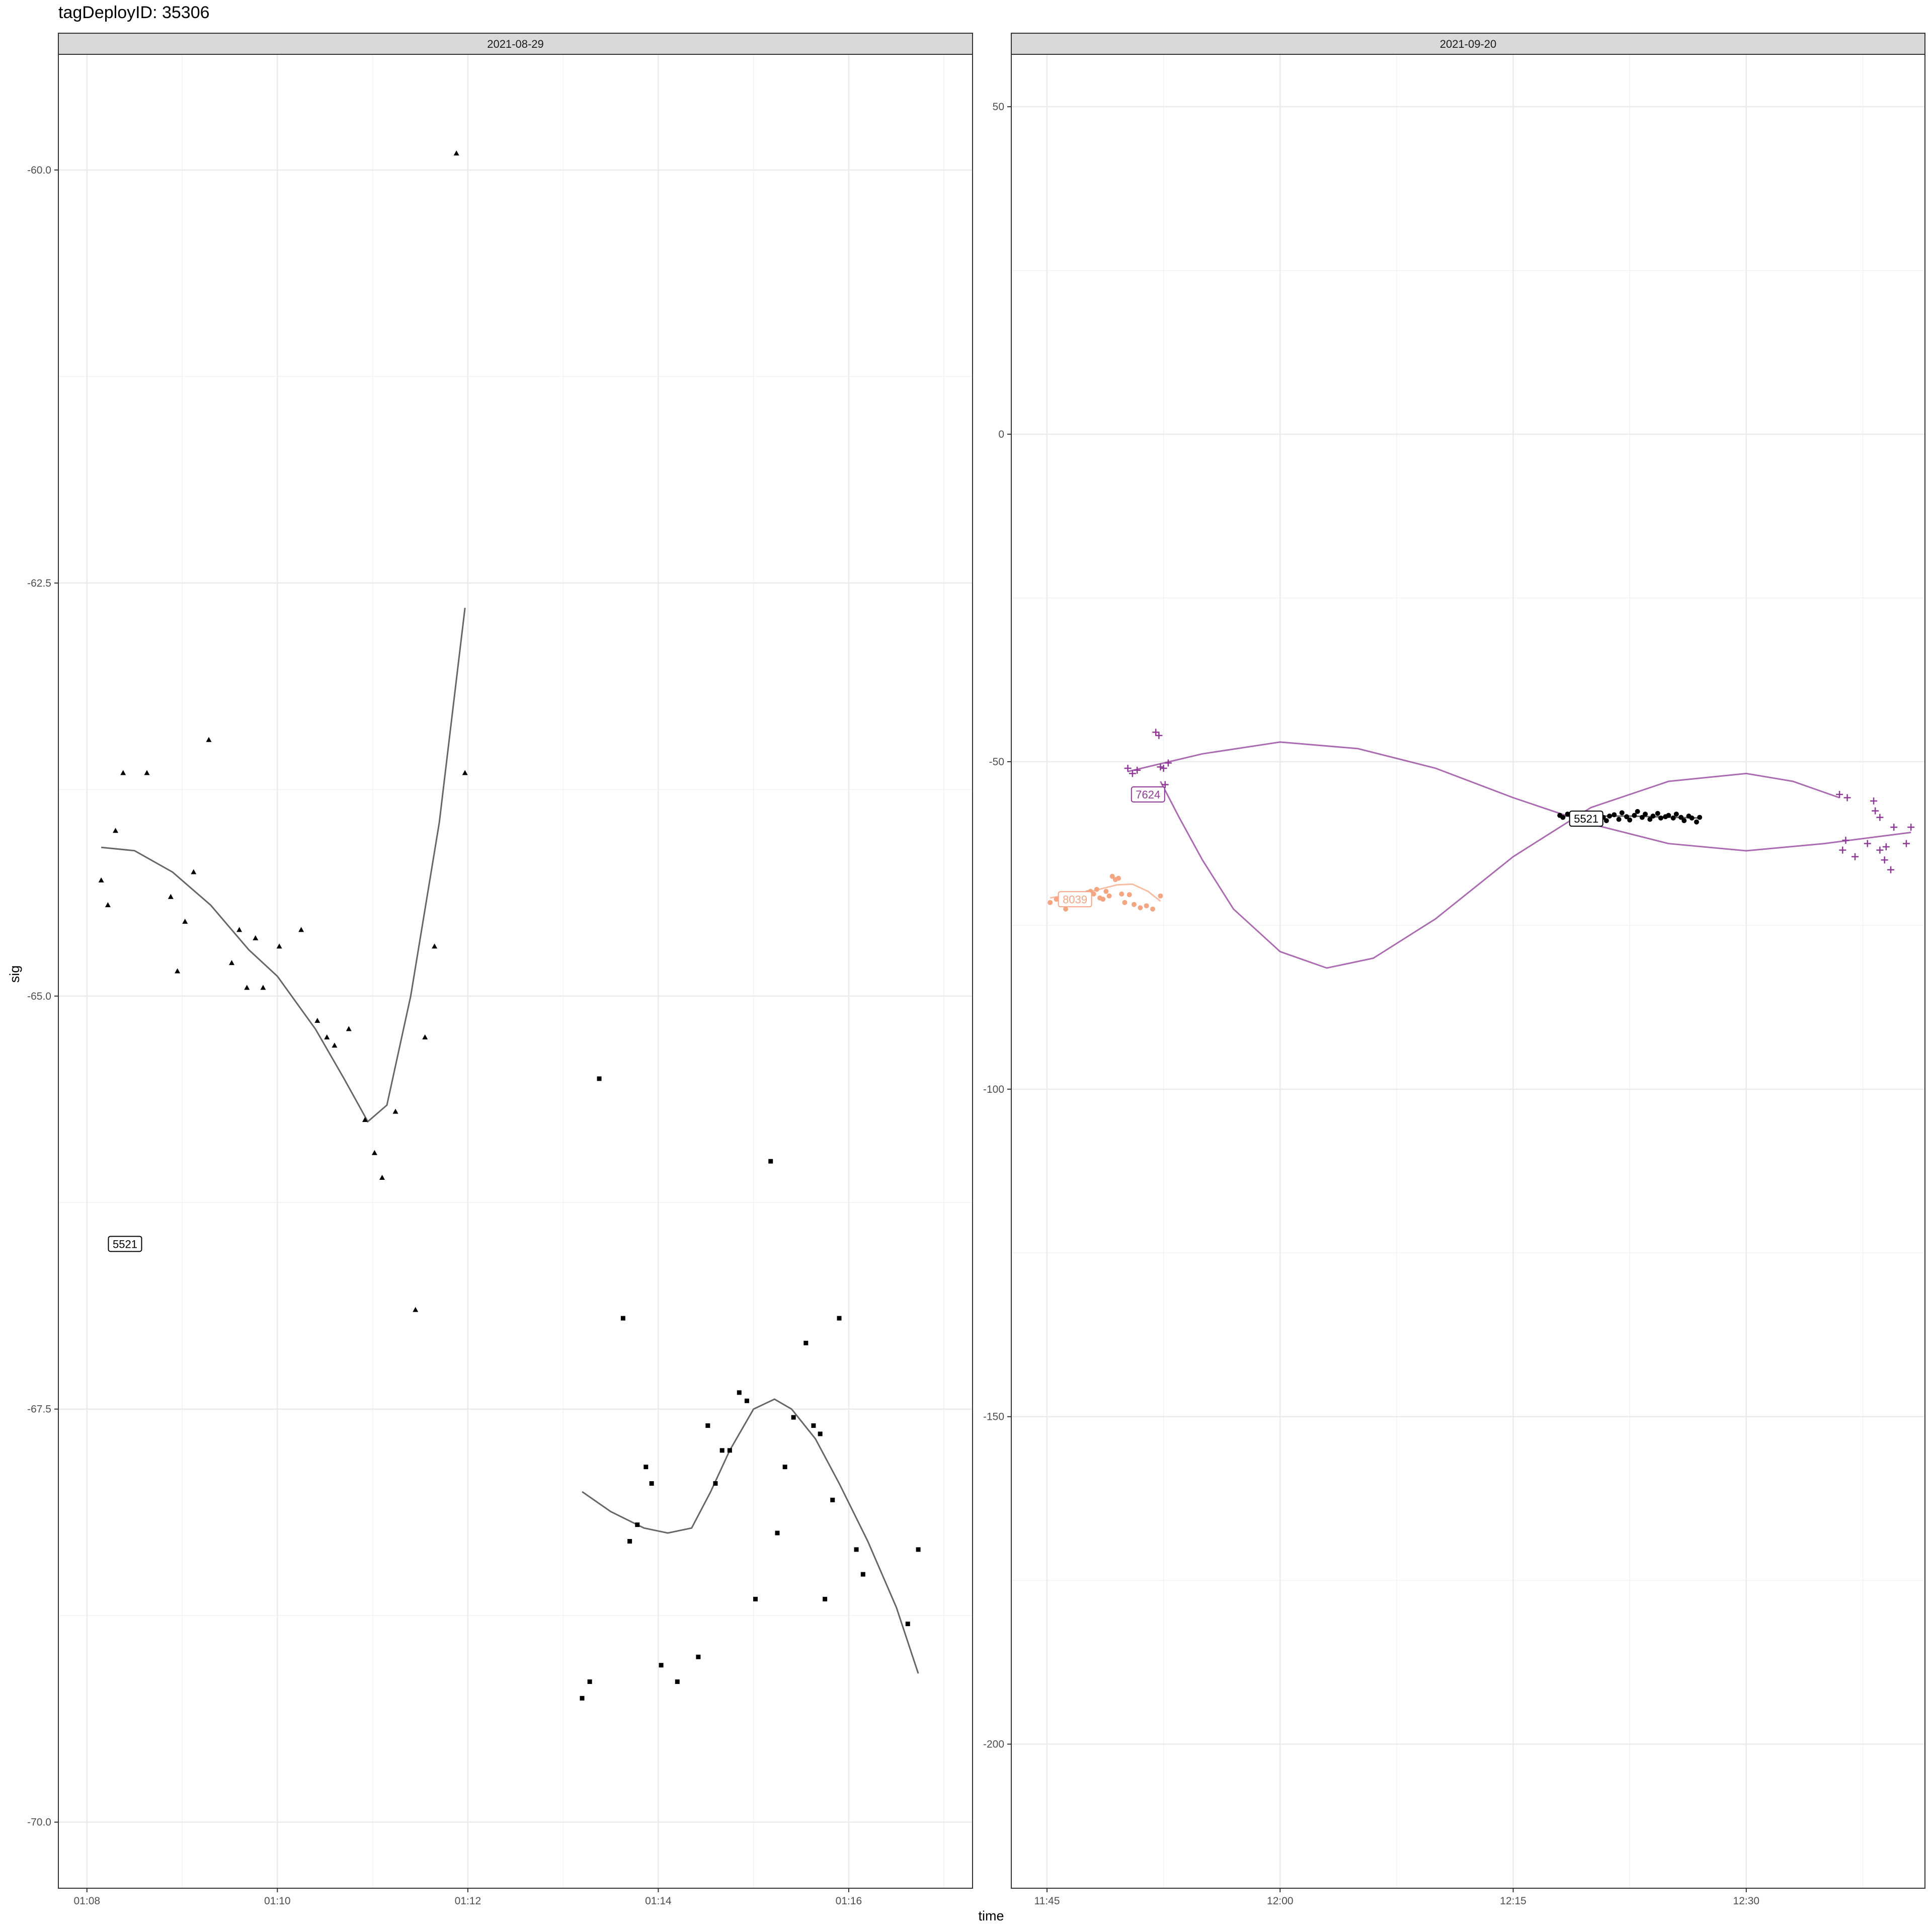 Image resolution: width=1932 pixels, height=1932 pixels. I want to click on x-tick-label: 12:30, so click(1747, 1901).